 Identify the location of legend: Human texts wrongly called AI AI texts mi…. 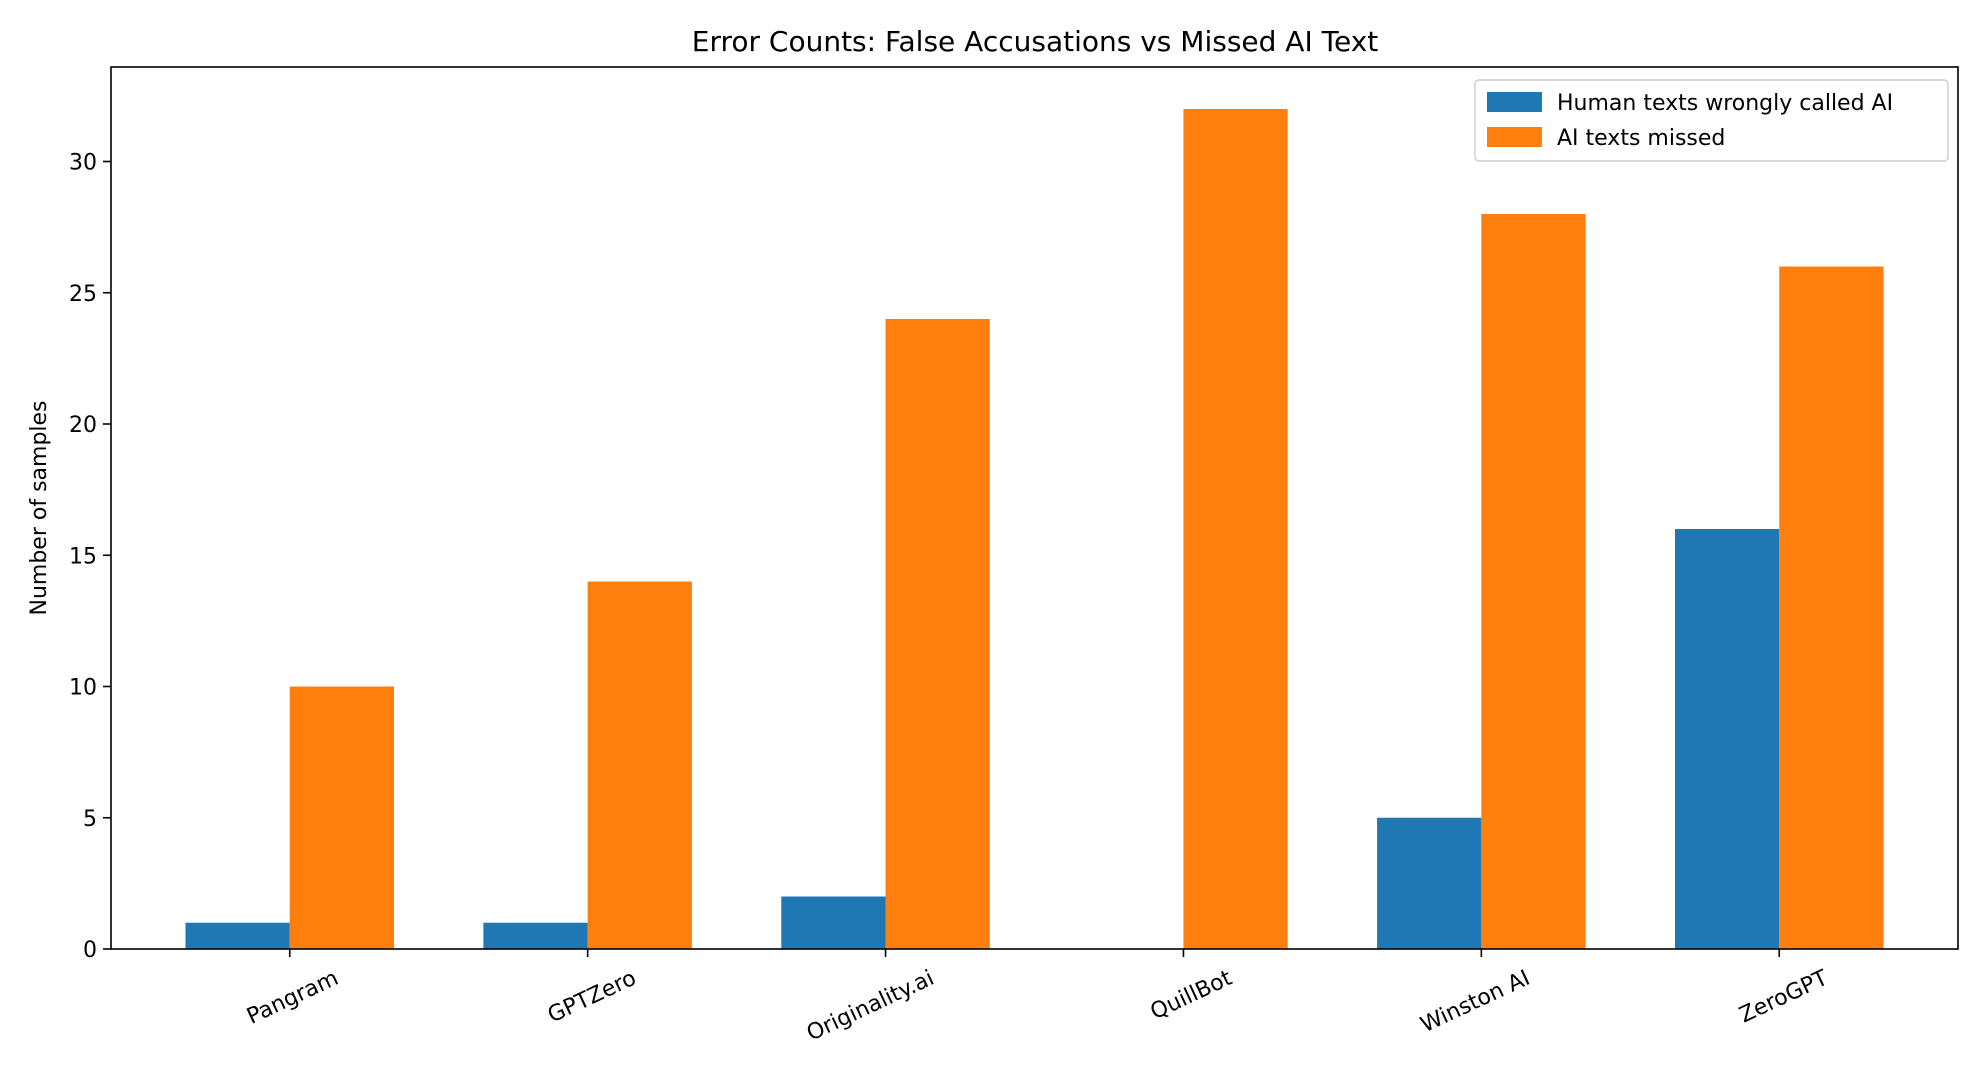
(1711, 120).